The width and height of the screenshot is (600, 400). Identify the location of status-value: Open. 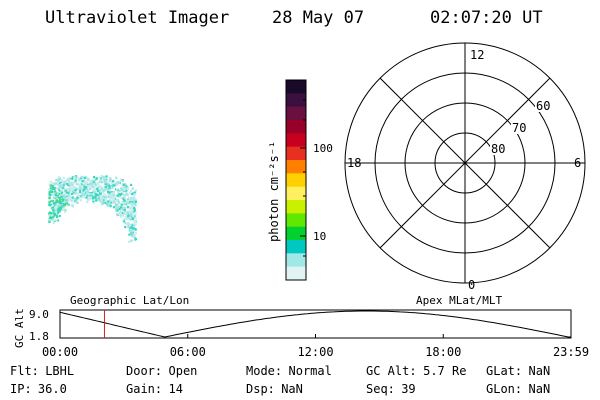
(183, 371).